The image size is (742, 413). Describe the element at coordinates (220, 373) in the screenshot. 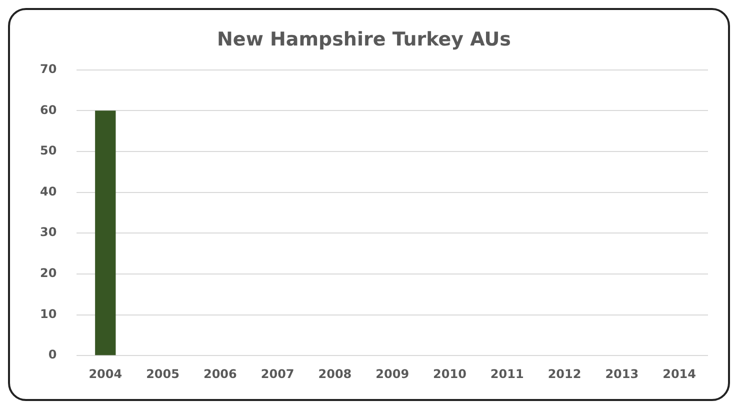

I see `x-tick-label: 2006` at that location.